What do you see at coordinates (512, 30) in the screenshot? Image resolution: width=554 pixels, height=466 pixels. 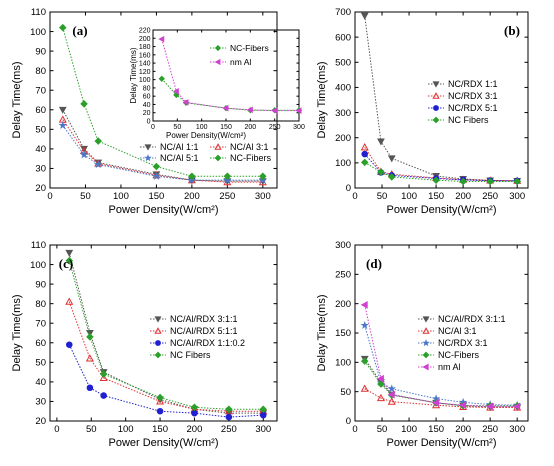 I see `panel-label: (b)` at bounding box center [512, 30].